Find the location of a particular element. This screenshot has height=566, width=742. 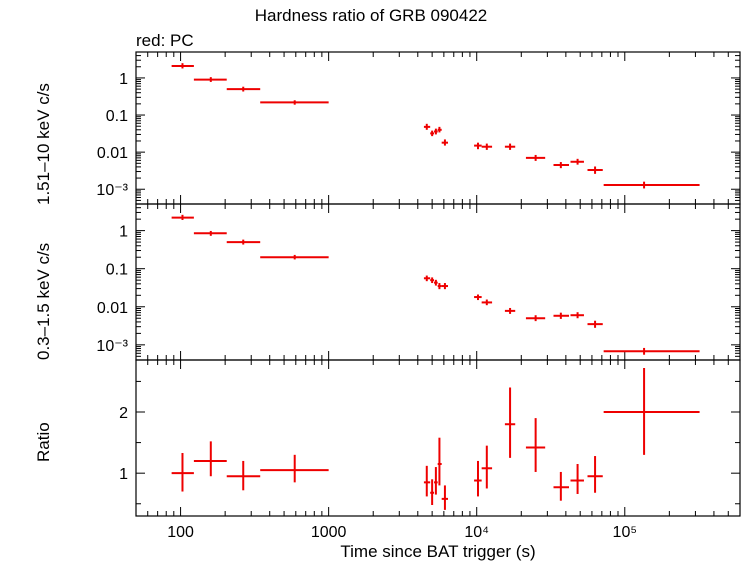

x-tick-label: 1000 is located at coordinates (329, 532).